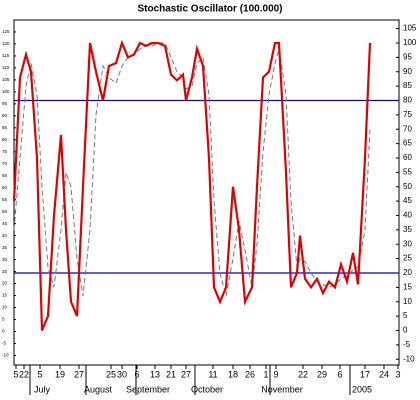 This screenshot has width=420, height=400. What do you see at coordinates (209, 9) in the screenshot?
I see `chart-title: Stochastic Oscillator (100.000)` at bounding box center [209, 9].